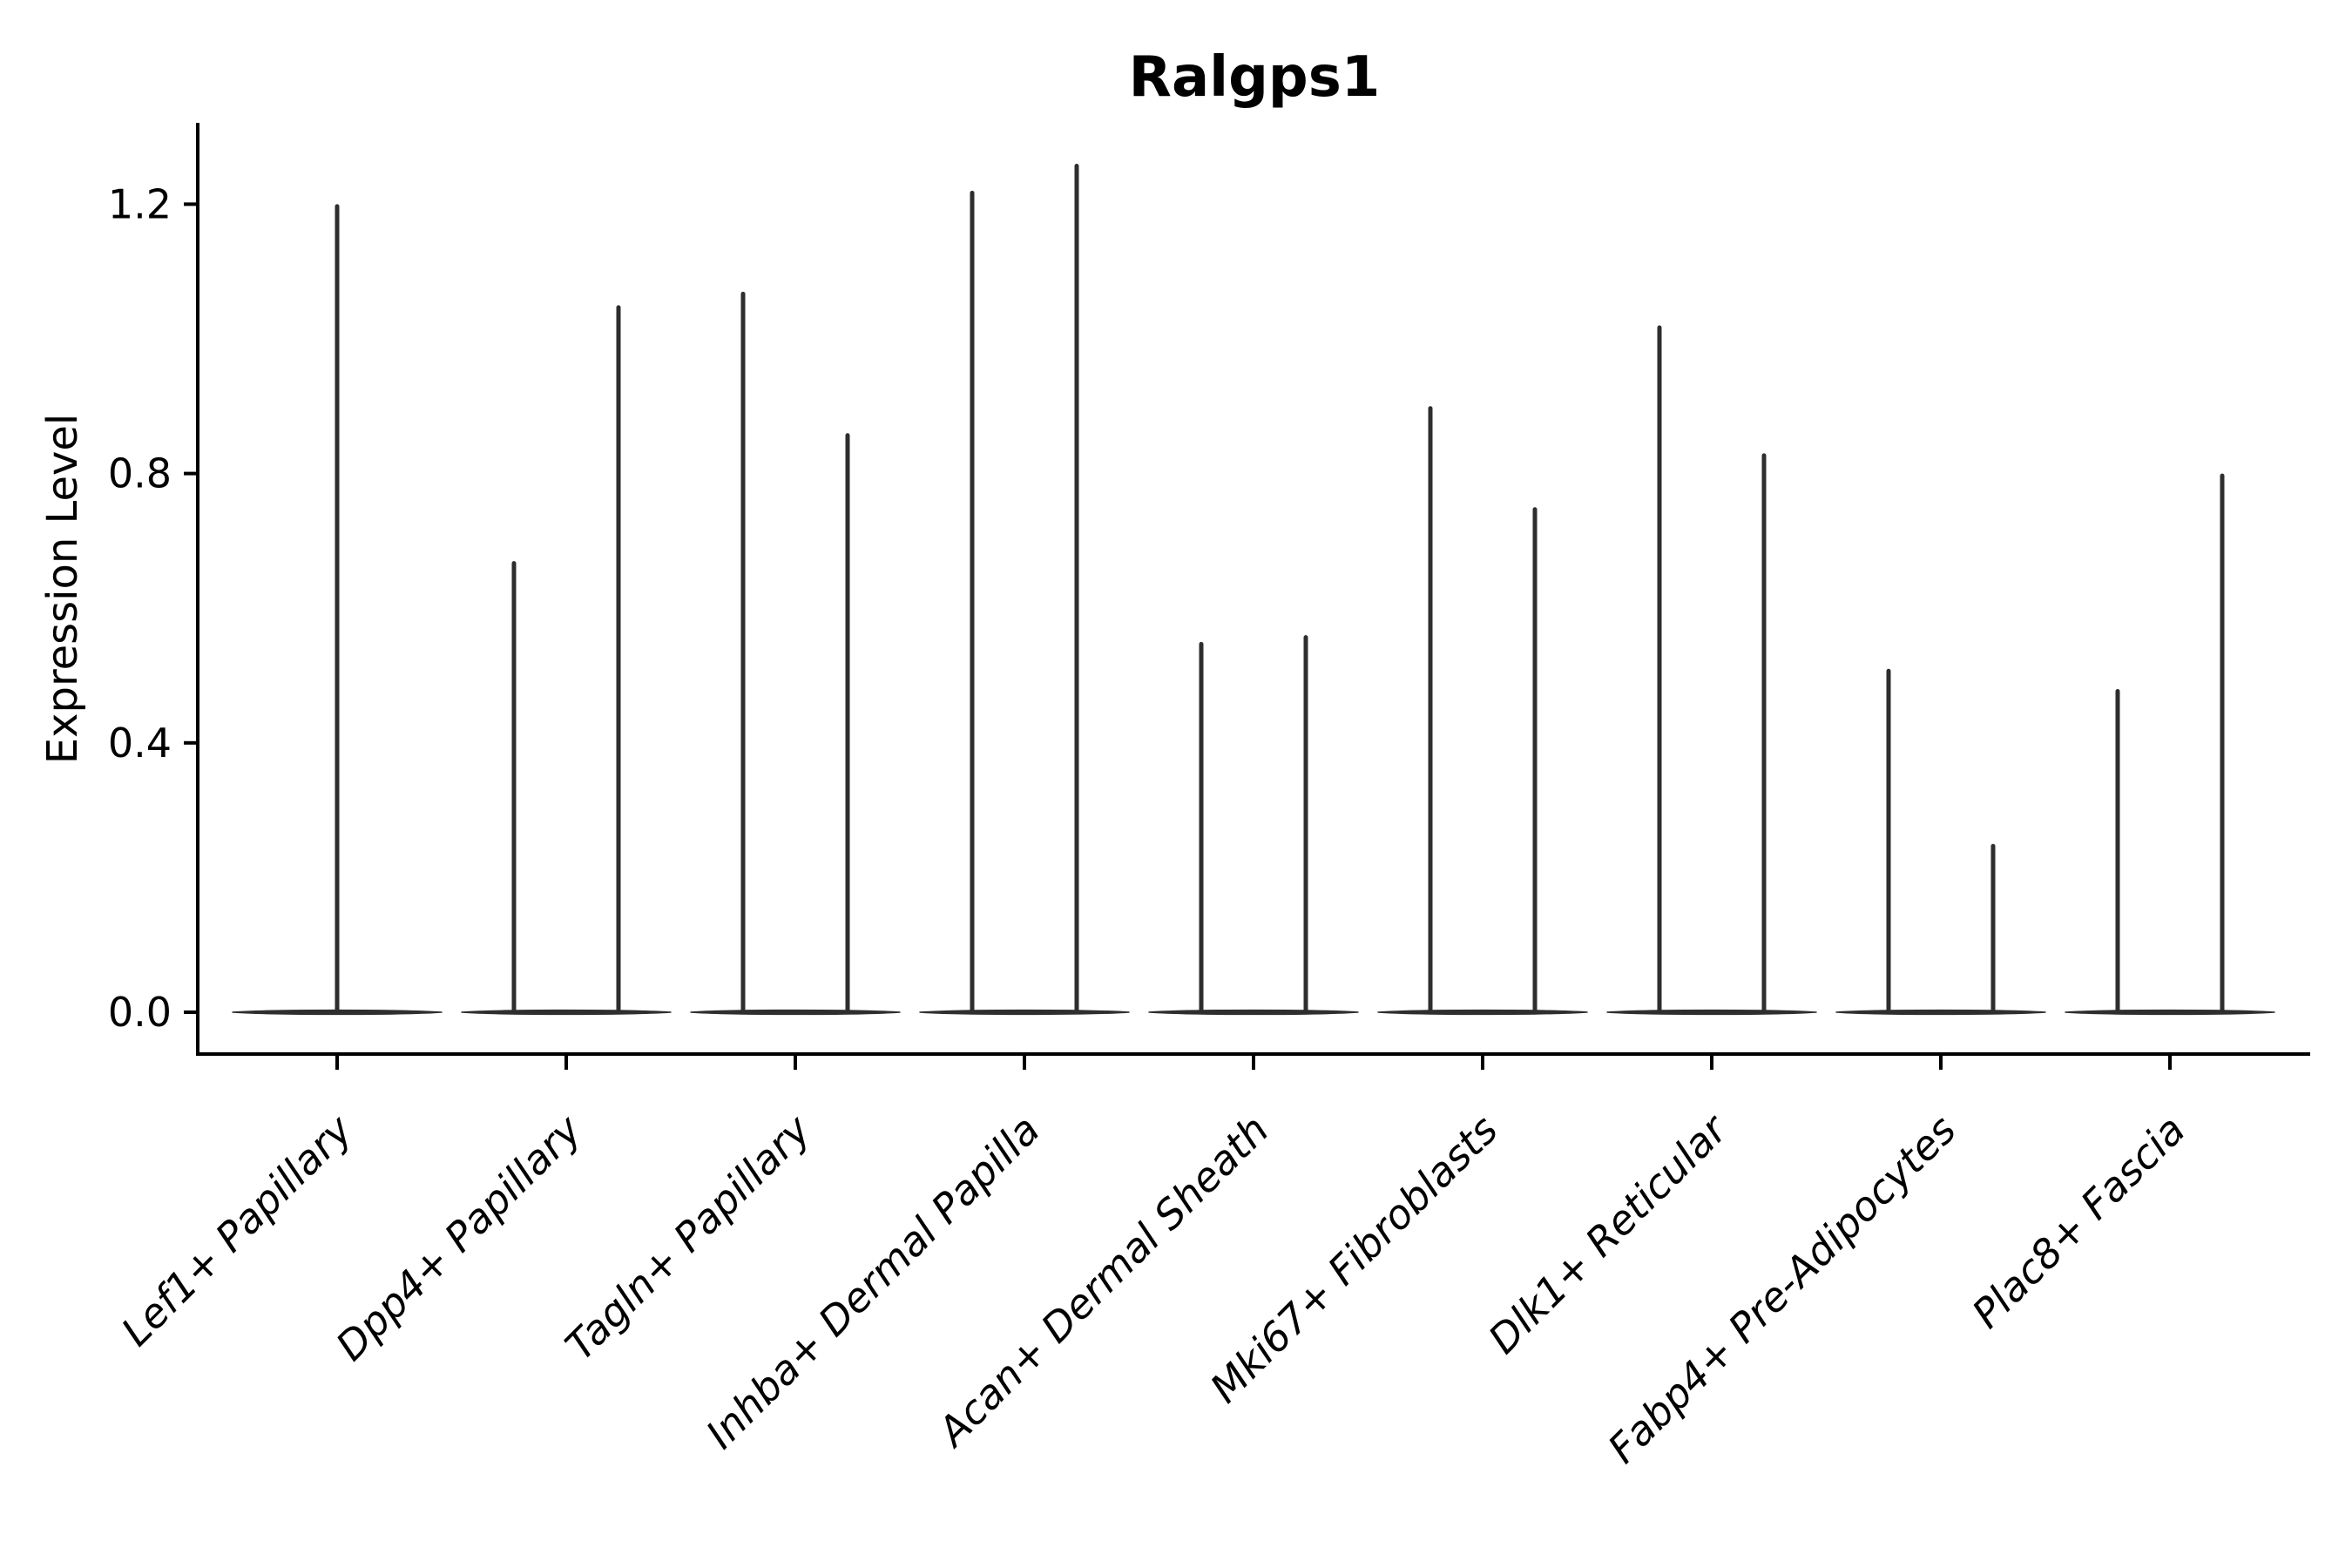 This screenshot has height=1568, width=2352. What do you see at coordinates (688, 1237) in the screenshot?
I see `x-tick-label-tagln-papillary: Tagln+ Papillary` at bounding box center [688, 1237].